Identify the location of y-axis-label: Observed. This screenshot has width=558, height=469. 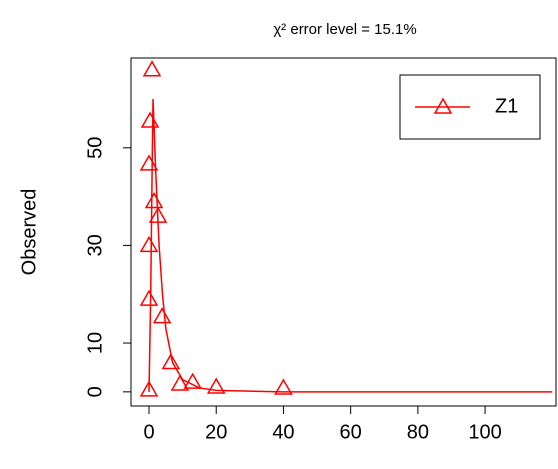
(29, 232).